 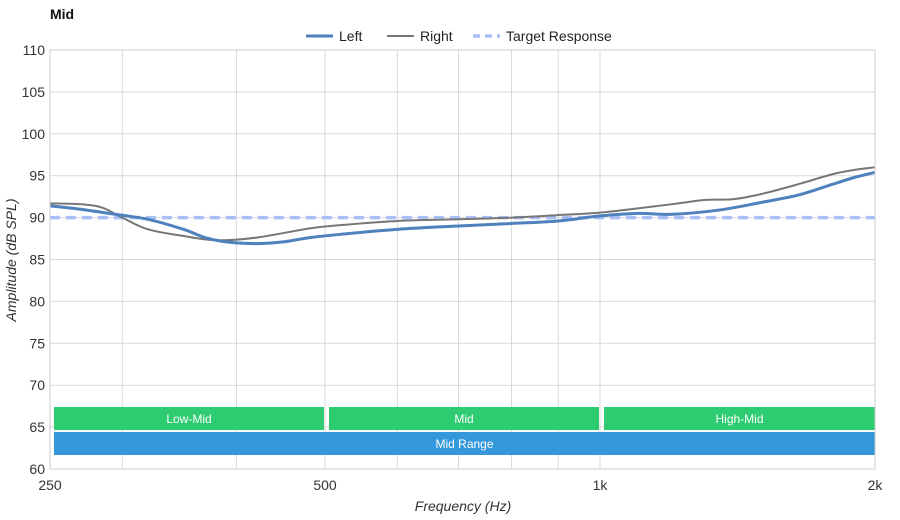 I want to click on y-tick-label: 105, so click(x=34, y=92).